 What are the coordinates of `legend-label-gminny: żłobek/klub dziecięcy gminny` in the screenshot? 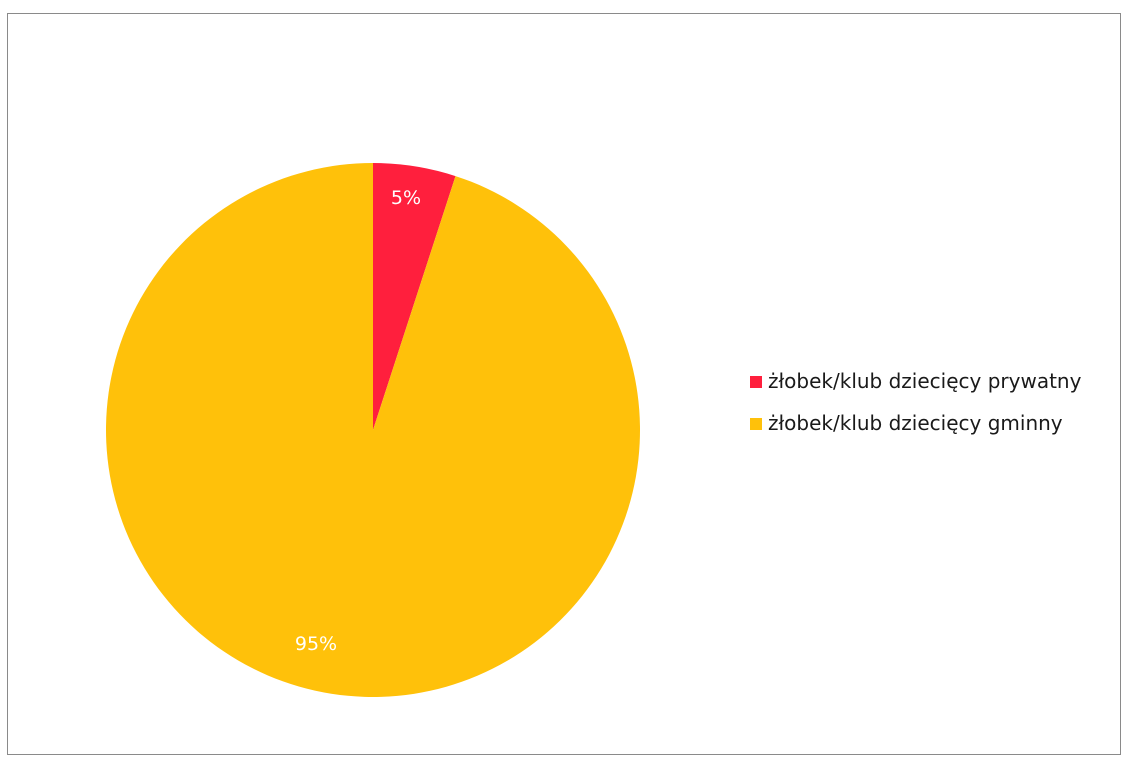 It's located at (915, 423).